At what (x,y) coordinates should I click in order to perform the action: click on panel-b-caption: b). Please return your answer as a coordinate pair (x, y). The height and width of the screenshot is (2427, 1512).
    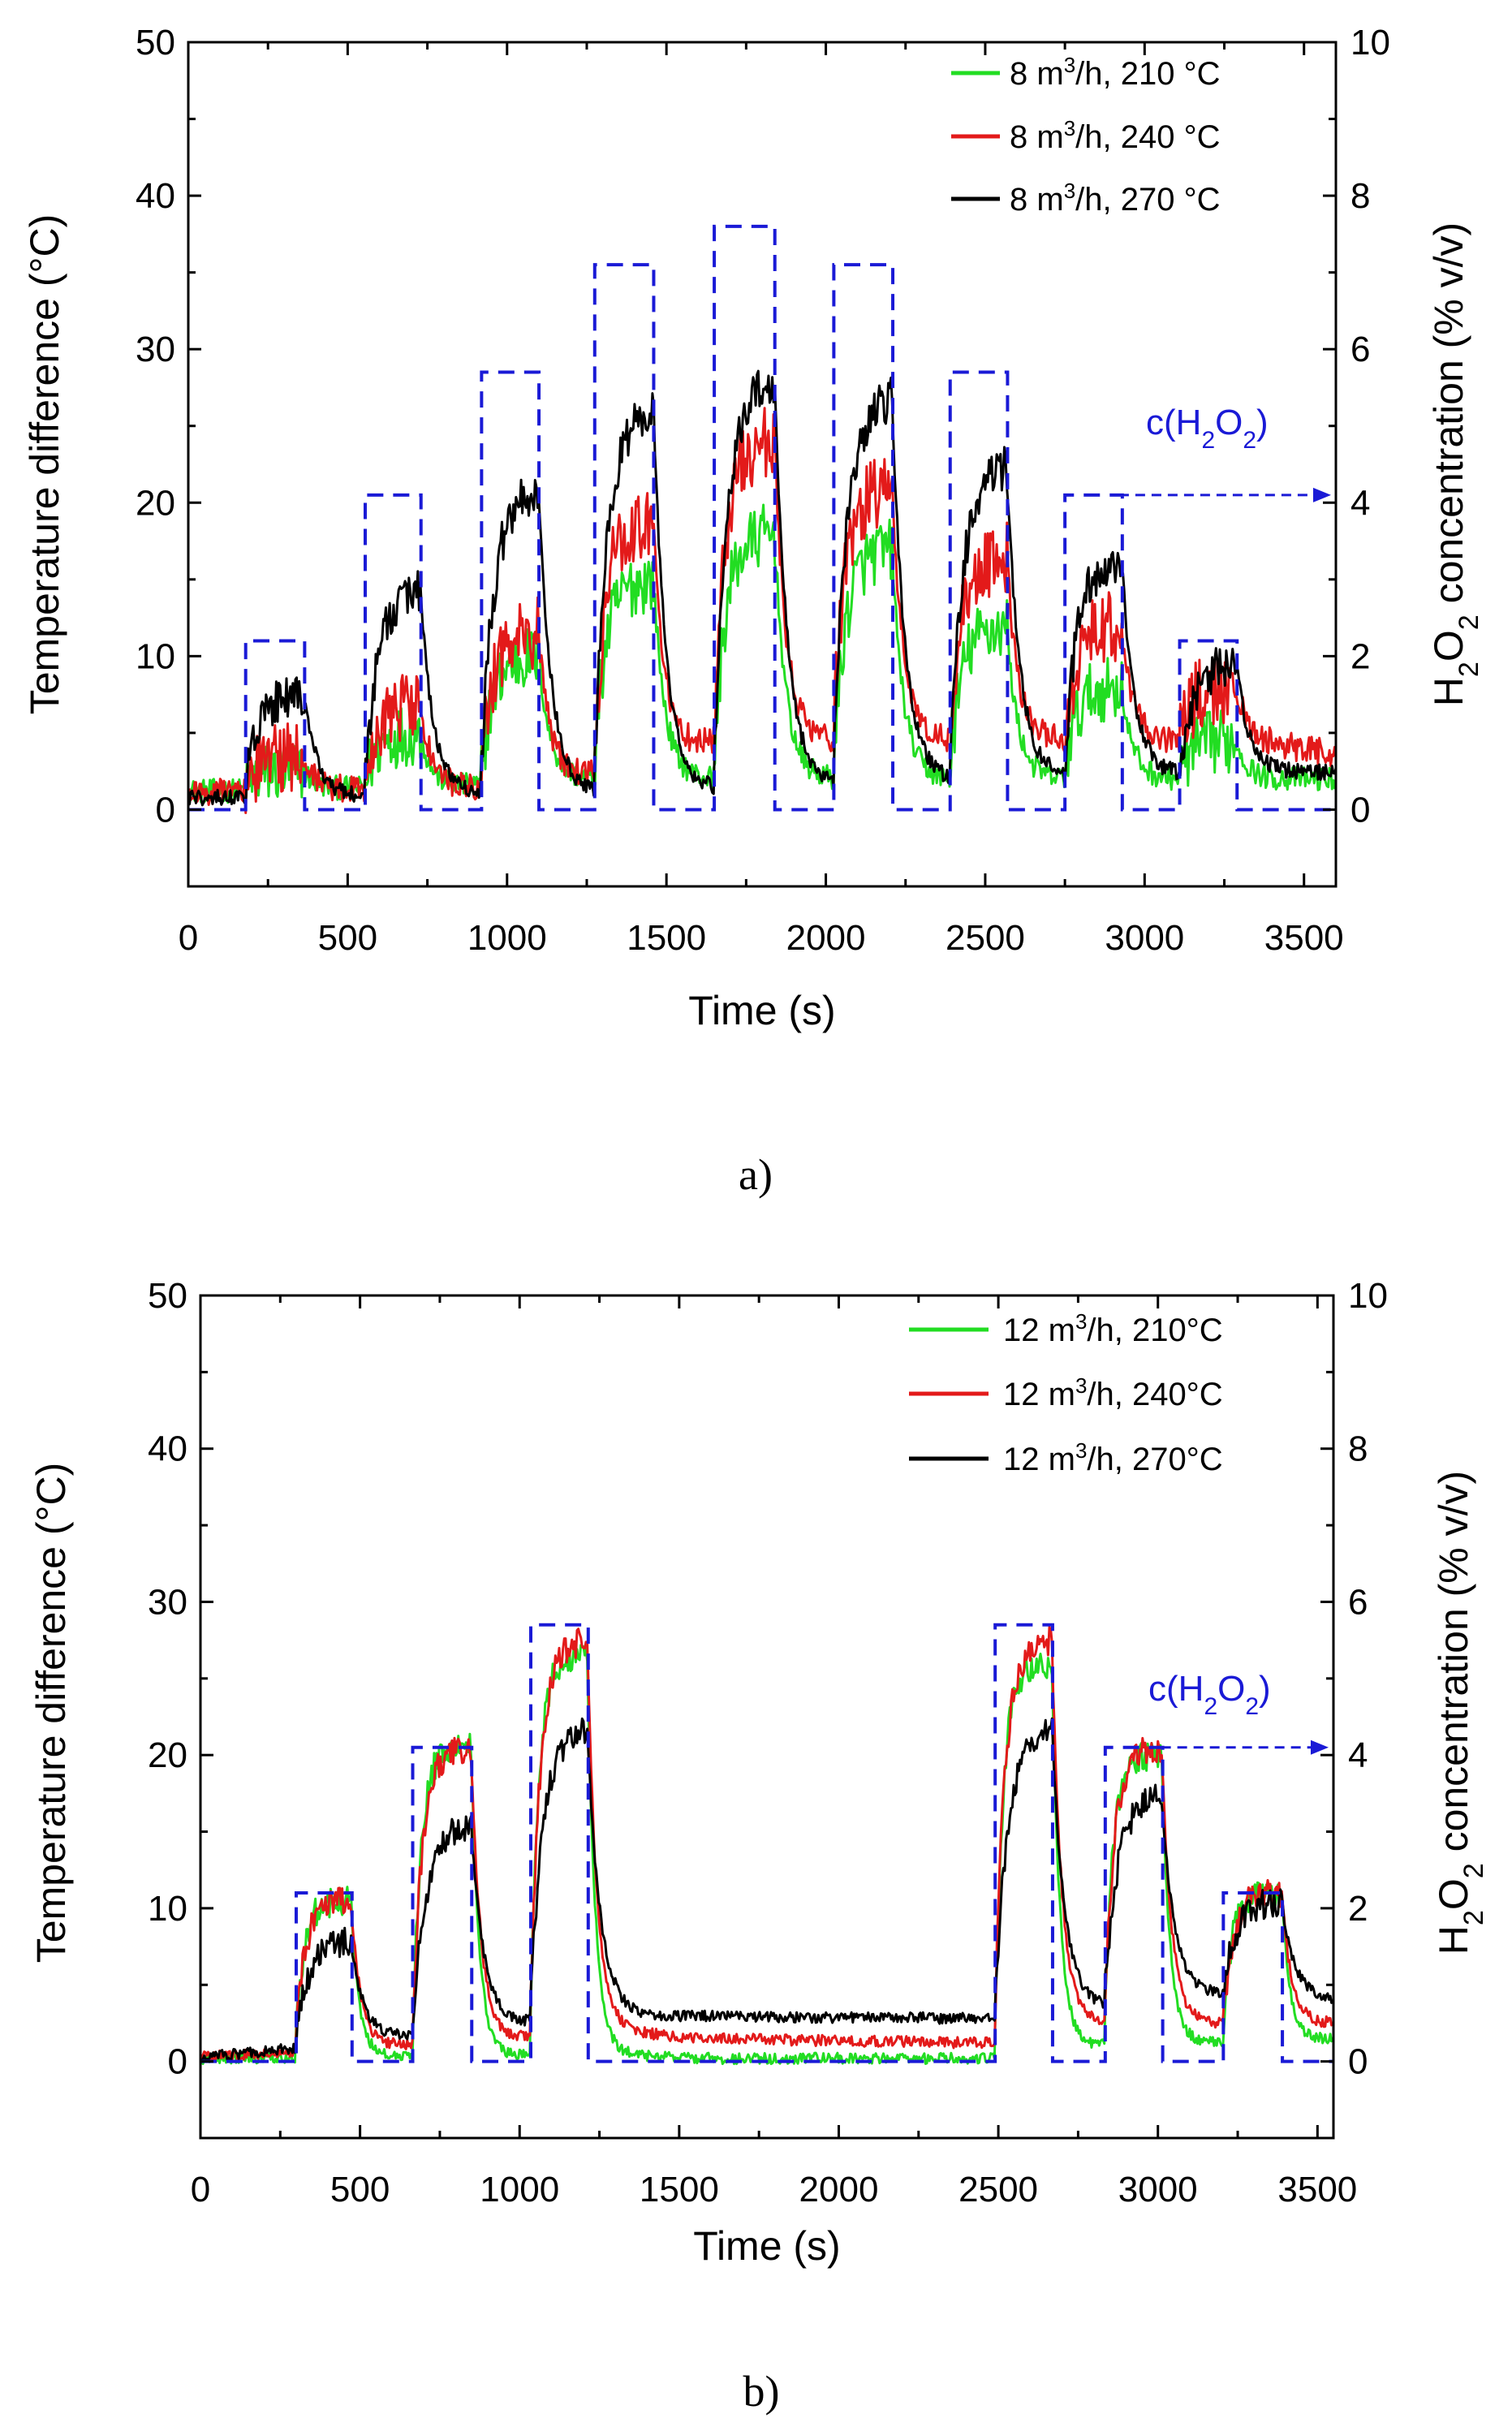
    Looking at the image, I should click on (762, 2391).